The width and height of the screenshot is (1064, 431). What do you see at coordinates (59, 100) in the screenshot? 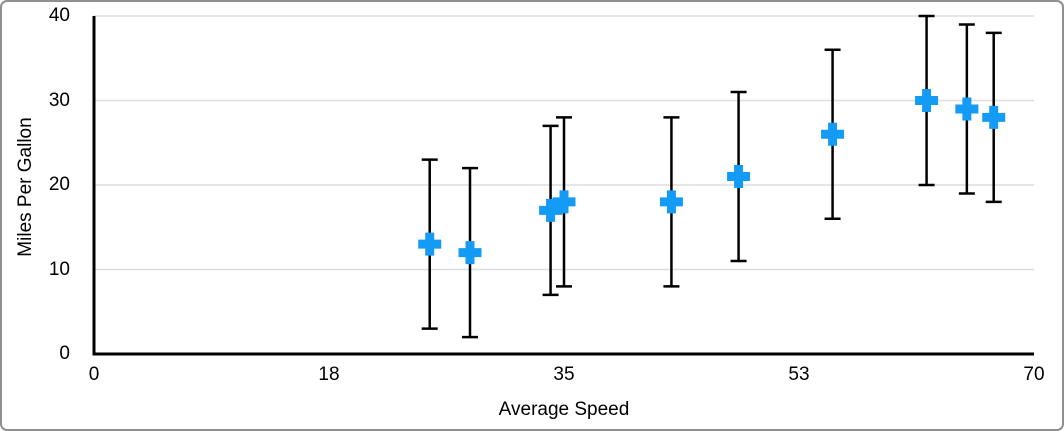
I see `y-axis-tick-label: 30` at bounding box center [59, 100].